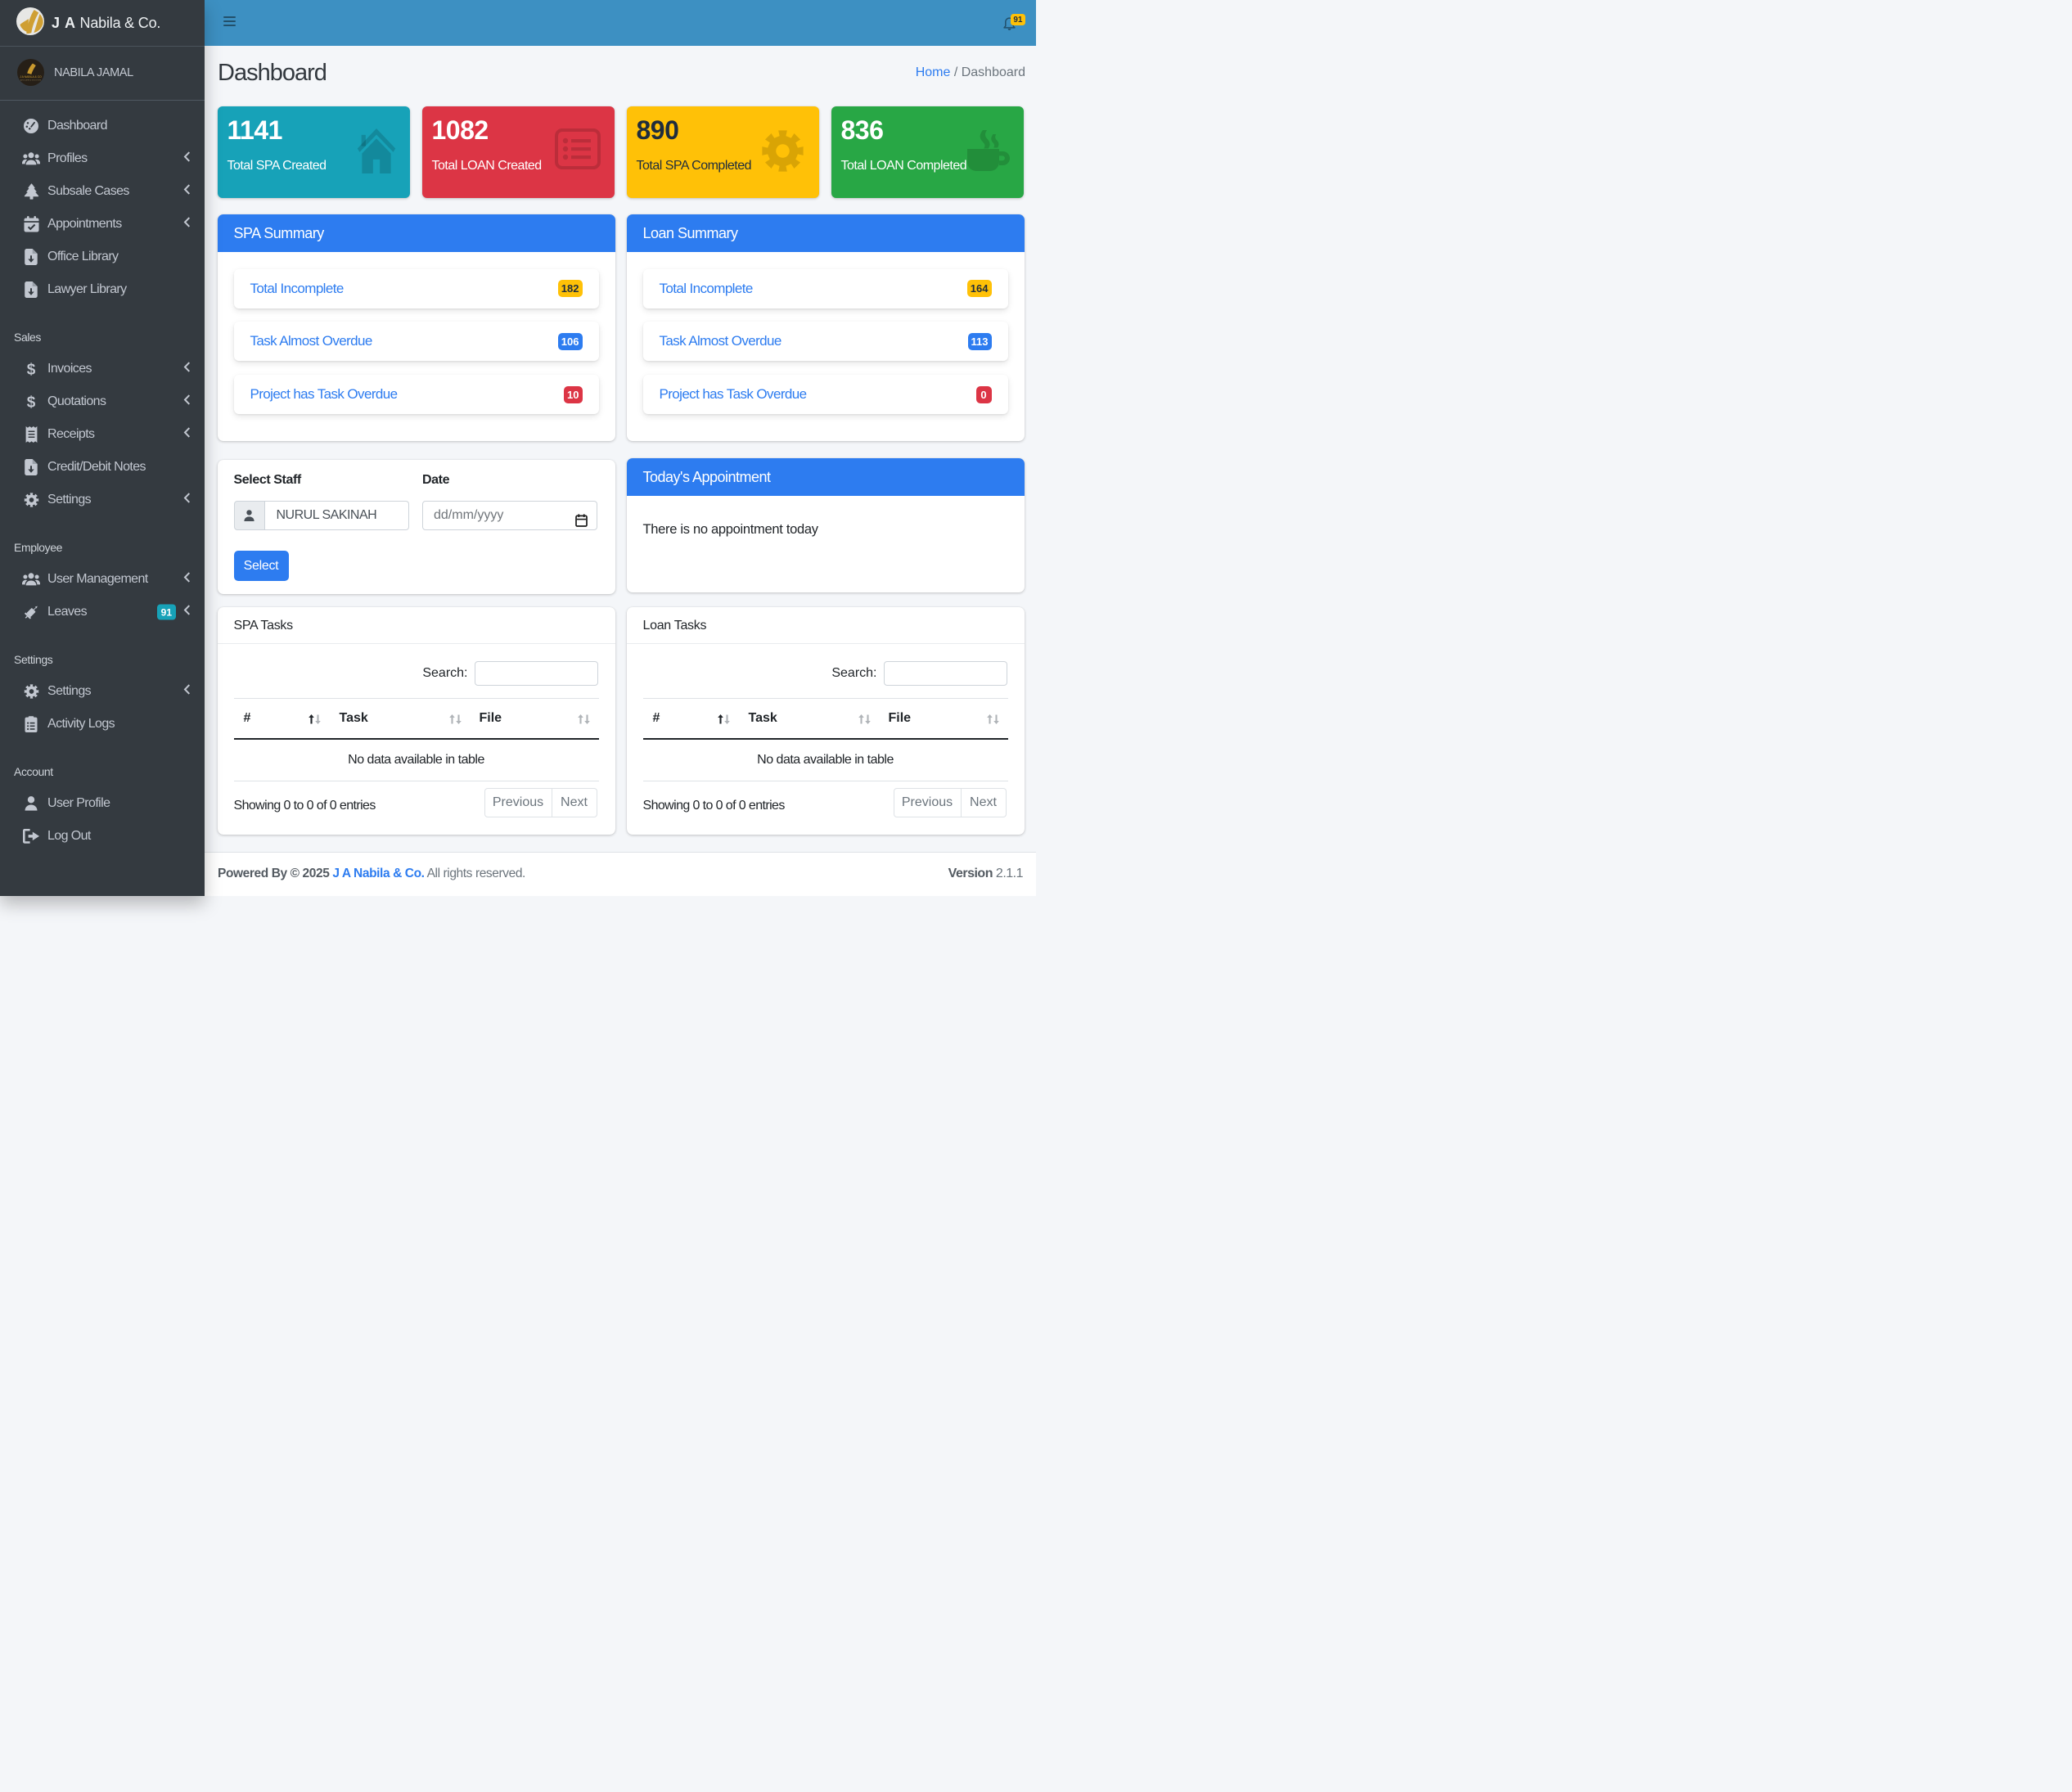 This screenshot has height=1792, width=2072. I want to click on svg-text: ADVOCATES & SOLICITORS, so click(31, 80).